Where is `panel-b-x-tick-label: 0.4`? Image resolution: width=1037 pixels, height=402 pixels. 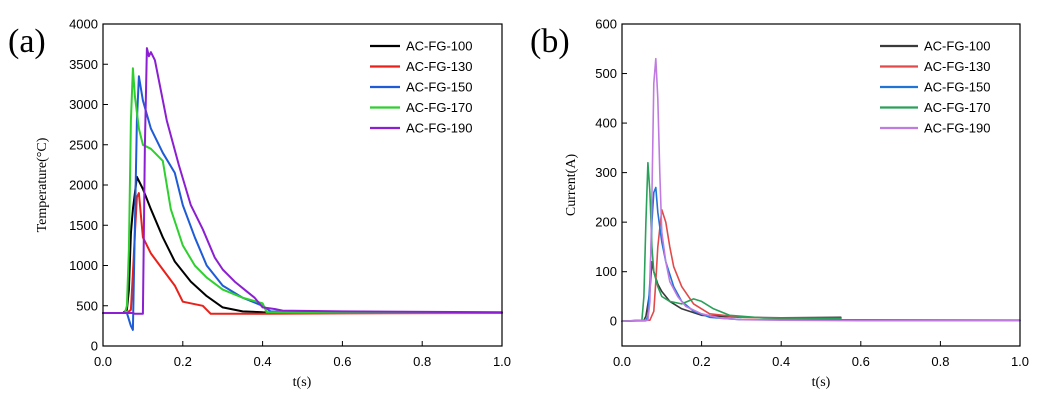 panel-b-x-tick-label: 0.4 is located at coordinates (781, 361).